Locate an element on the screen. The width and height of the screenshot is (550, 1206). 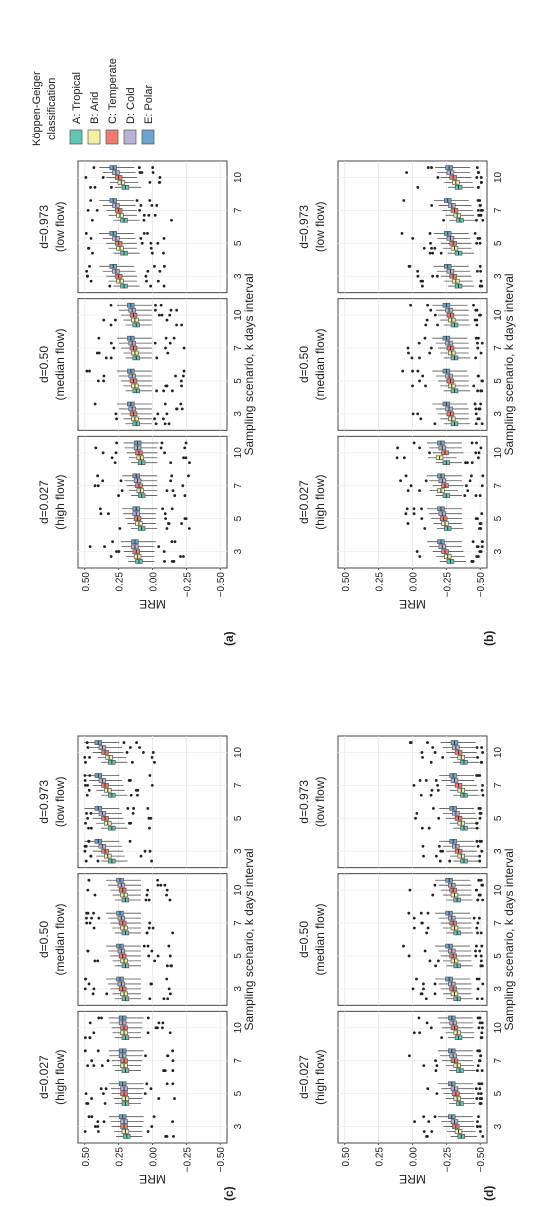
panel-title-line1: d=0.50 is located at coordinates (44, 939).